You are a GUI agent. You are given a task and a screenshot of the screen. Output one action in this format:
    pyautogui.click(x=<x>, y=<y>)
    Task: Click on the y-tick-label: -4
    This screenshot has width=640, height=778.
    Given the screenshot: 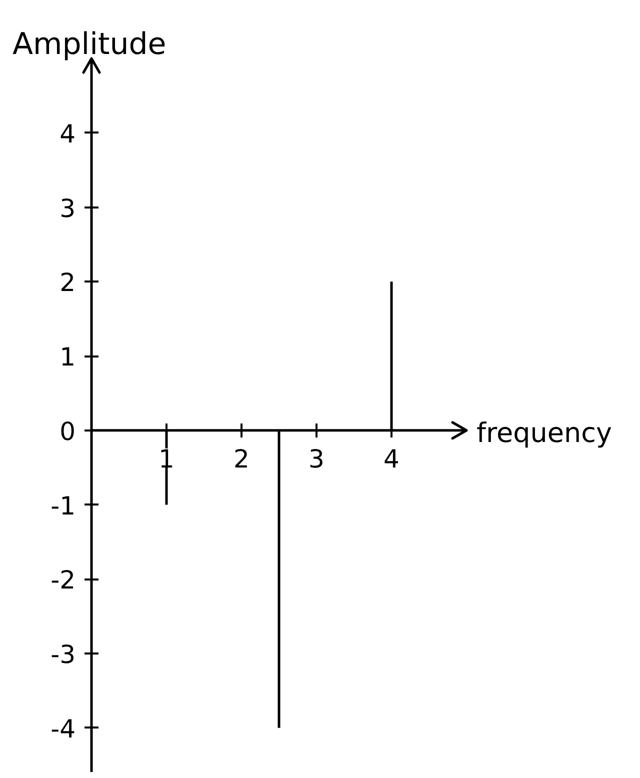 What is the action you would take?
    pyautogui.click(x=63, y=729)
    